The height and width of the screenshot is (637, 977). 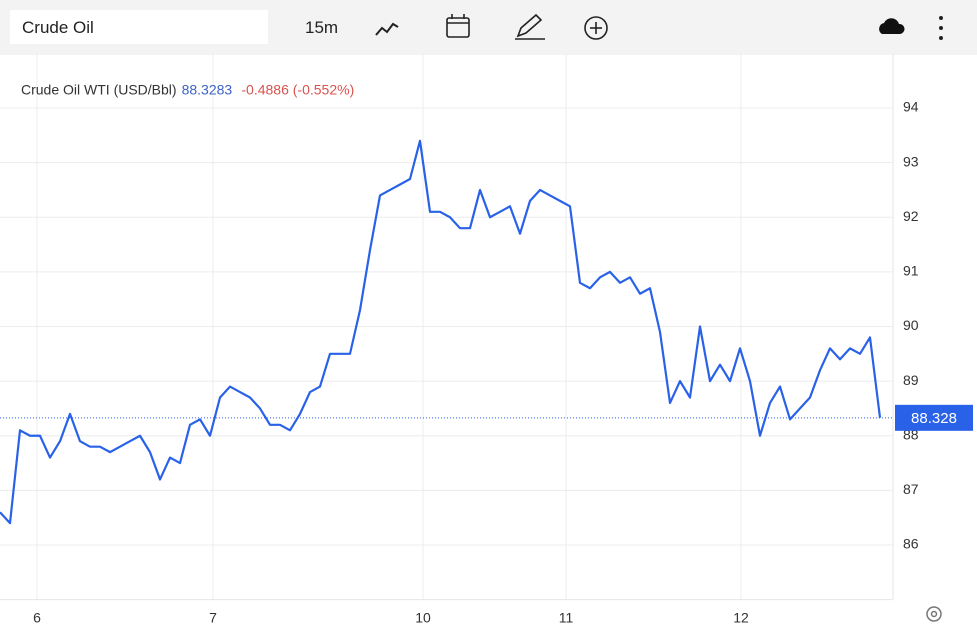 I want to click on x-tick-label: 10, so click(x=423, y=618).